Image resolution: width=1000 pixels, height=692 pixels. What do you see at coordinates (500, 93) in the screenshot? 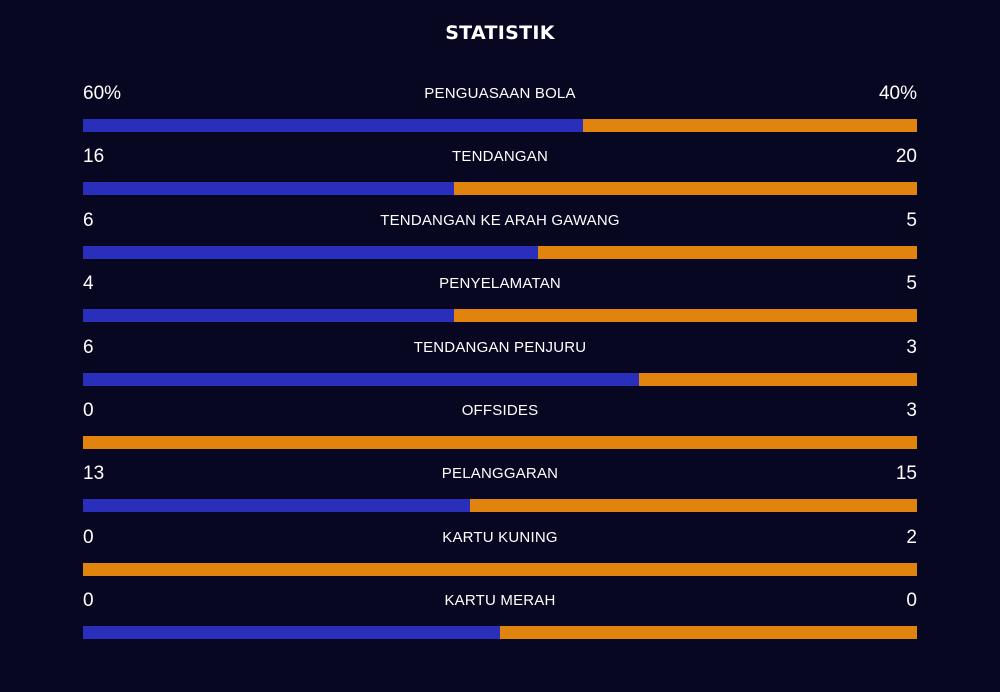
I see `stat-label: PENGUASAAN BOLA` at bounding box center [500, 93].